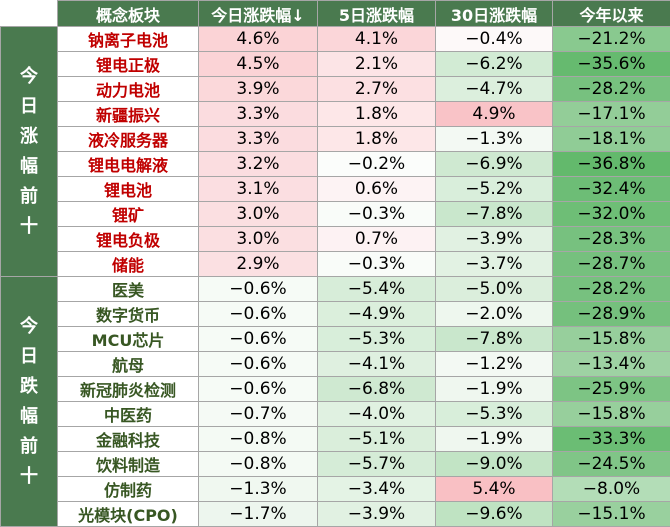  I want to click on ytd-change-cell: −18.1%, so click(611, 139).